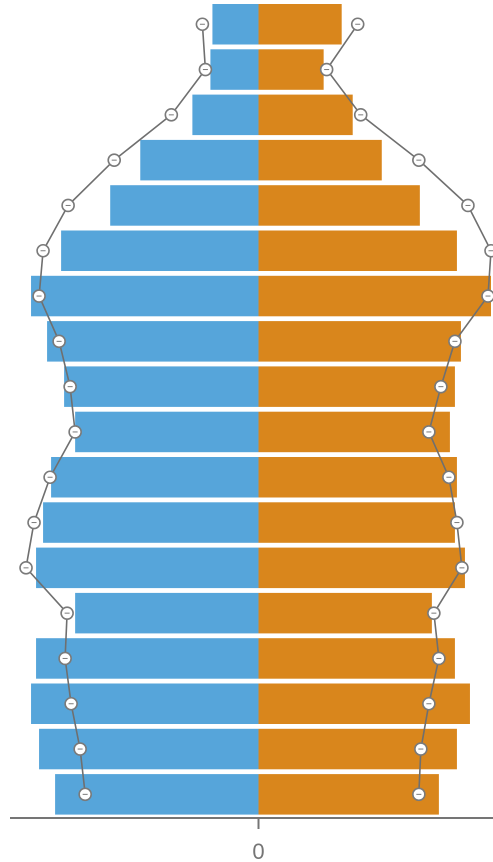 The image size is (493, 862). What do you see at coordinates (258, 850) in the screenshot?
I see `x-tick-label: 0` at bounding box center [258, 850].